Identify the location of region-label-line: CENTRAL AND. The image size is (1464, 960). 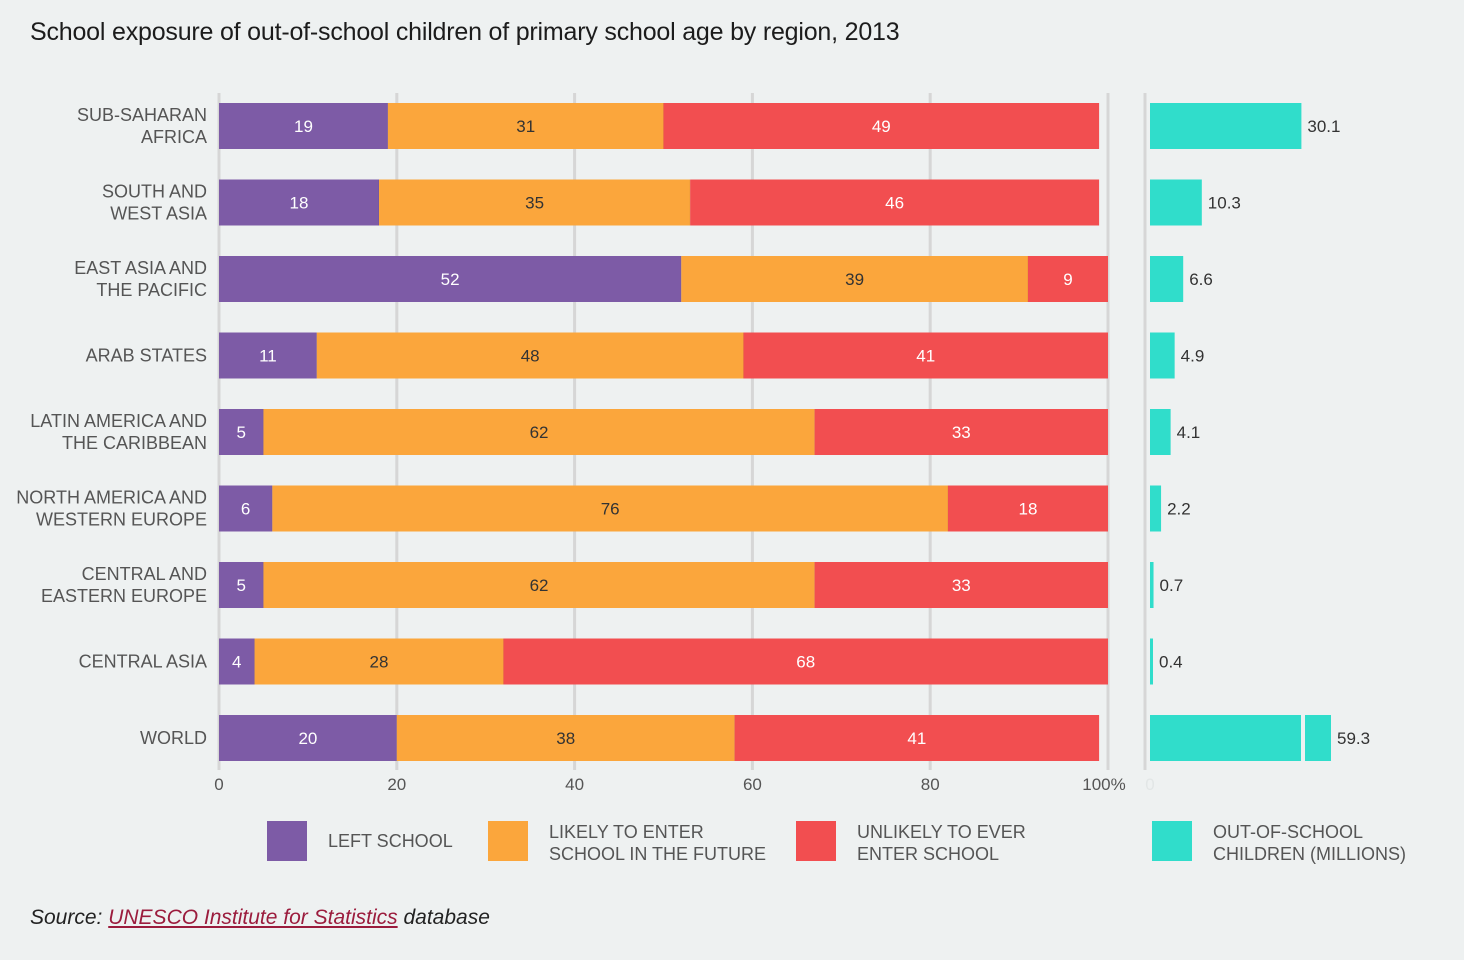
(144, 574).